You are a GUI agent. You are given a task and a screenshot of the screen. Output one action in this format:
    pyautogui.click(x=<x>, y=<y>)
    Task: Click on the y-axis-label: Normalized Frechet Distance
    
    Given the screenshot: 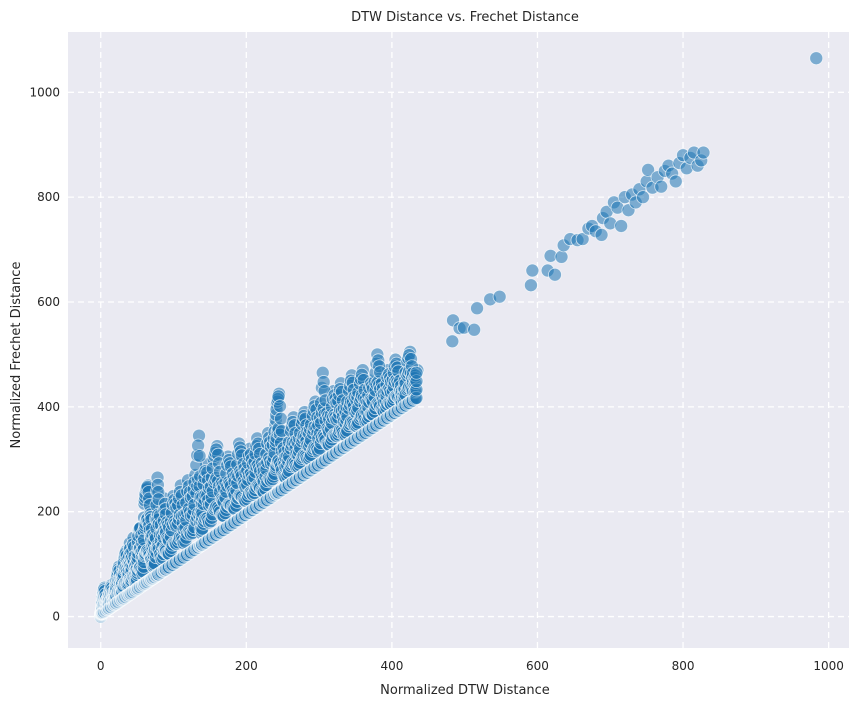 What is the action you would take?
    pyautogui.click(x=16, y=355)
    